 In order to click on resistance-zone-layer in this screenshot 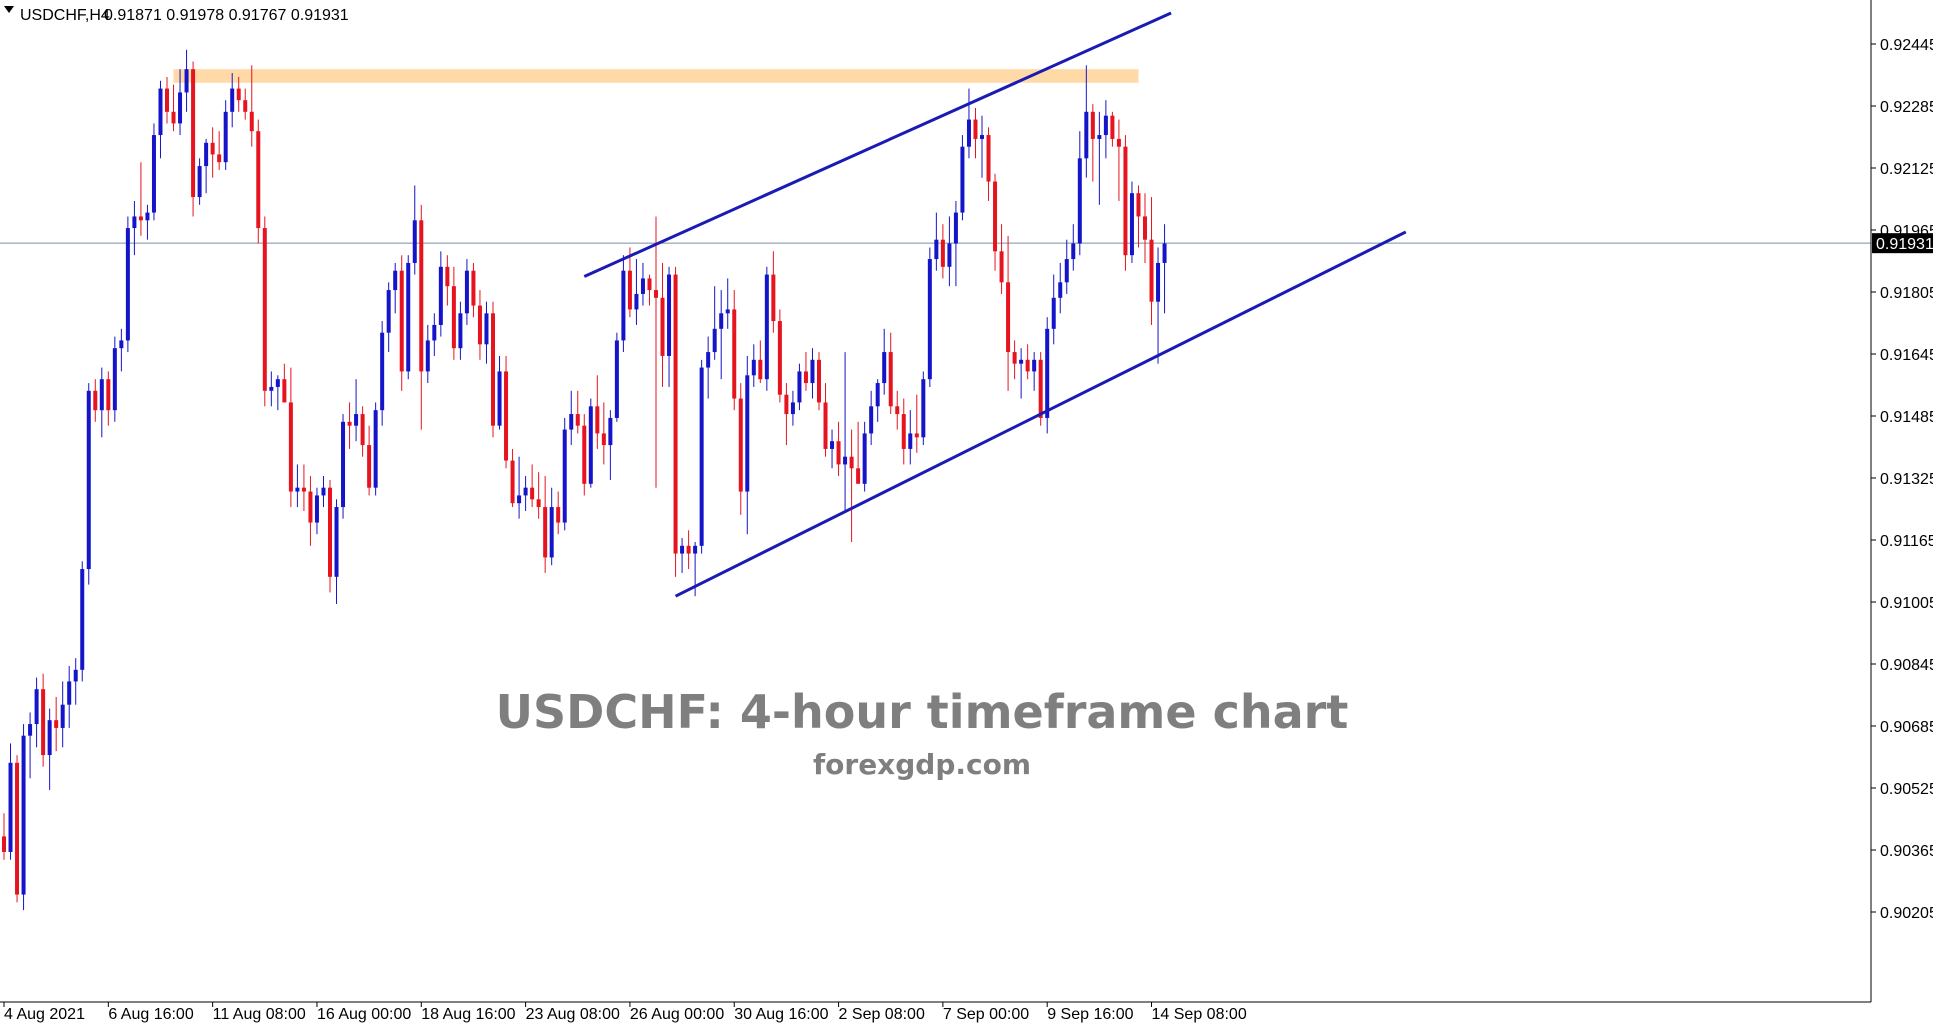, I will do `click(656, 76)`.